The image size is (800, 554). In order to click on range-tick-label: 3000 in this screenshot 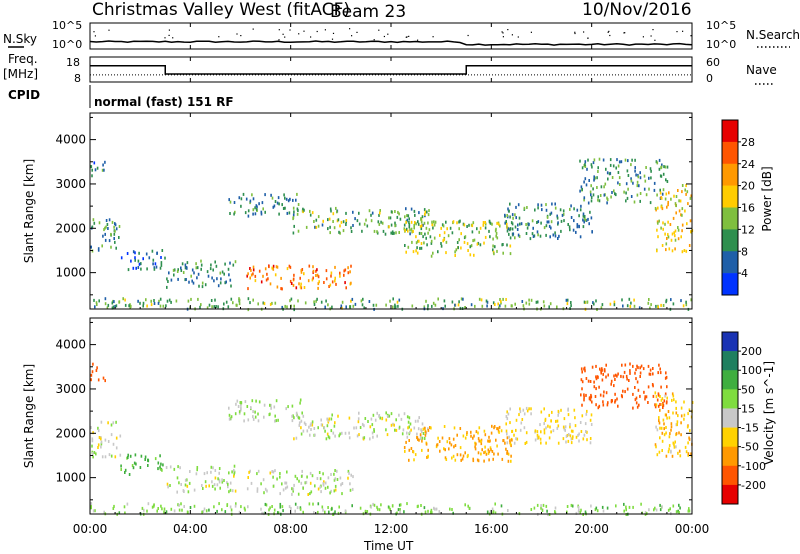, I will do `click(70, 184)`.